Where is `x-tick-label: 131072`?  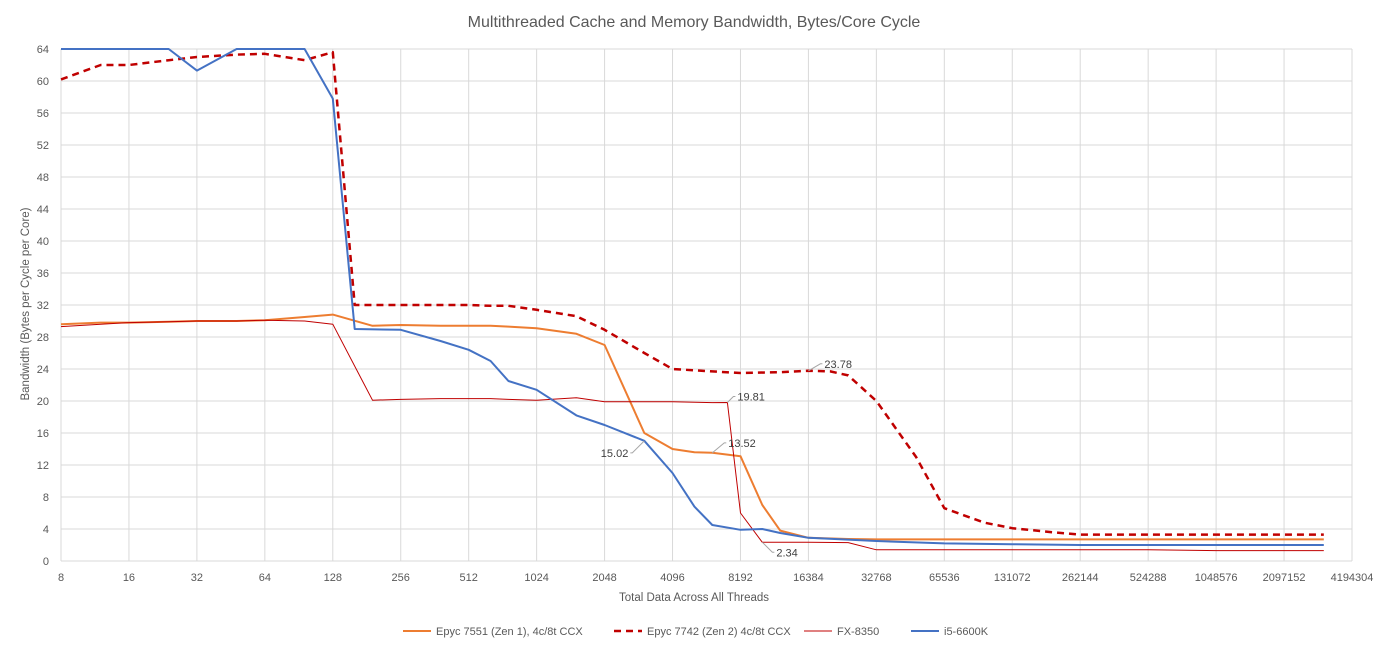 x-tick-label: 131072 is located at coordinates (1012, 578).